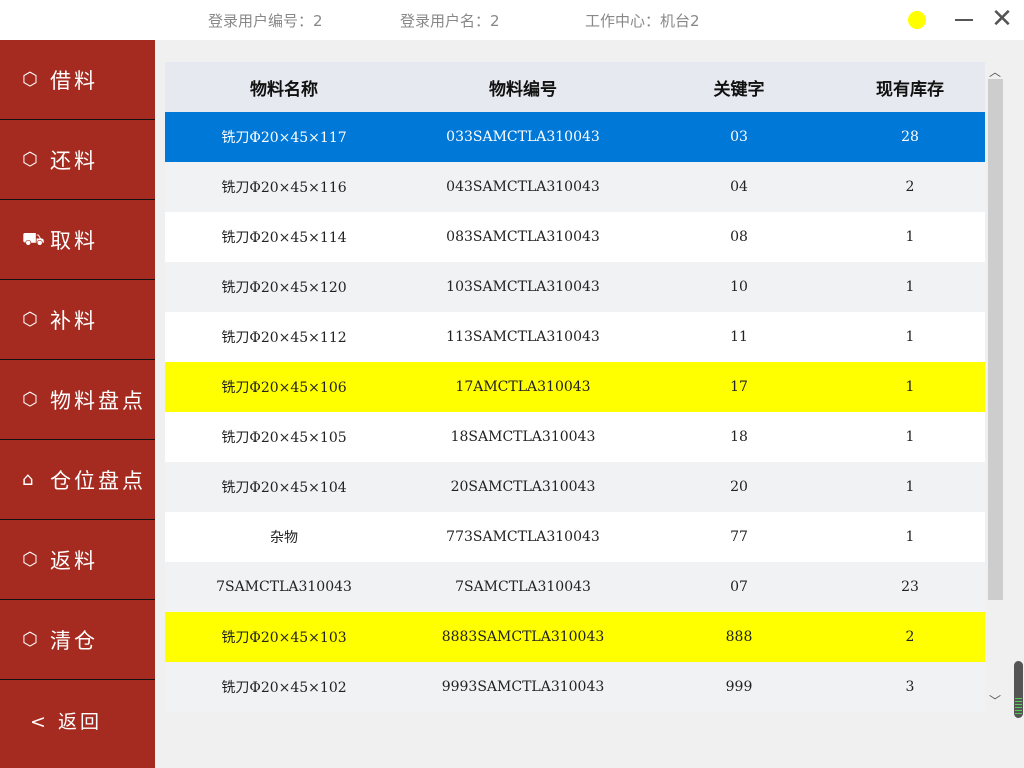  Describe the element at coordinates (523, 637) in the screenshot. I see `table-cell: 8883SAMCTLA310043` at that location.